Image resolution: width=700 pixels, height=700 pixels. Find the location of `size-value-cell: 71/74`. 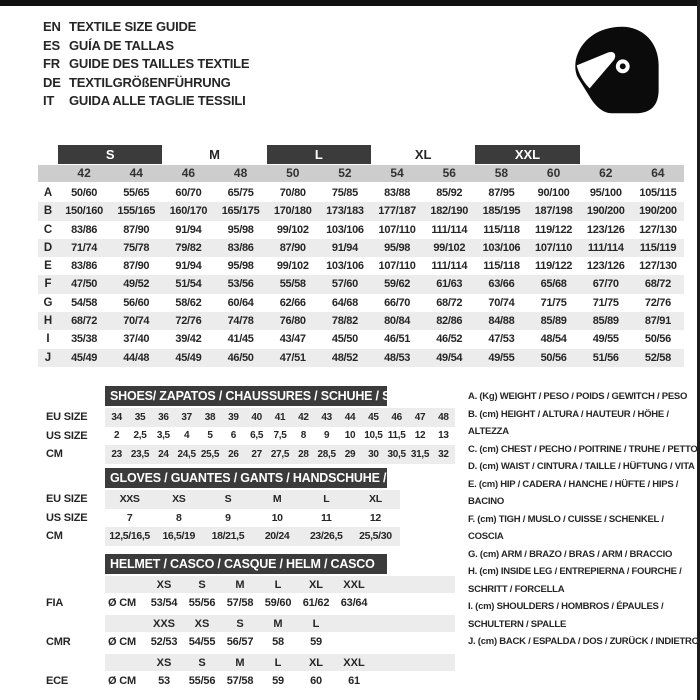

size-value-cell: 71/74 is located at coordinates (84, 247).